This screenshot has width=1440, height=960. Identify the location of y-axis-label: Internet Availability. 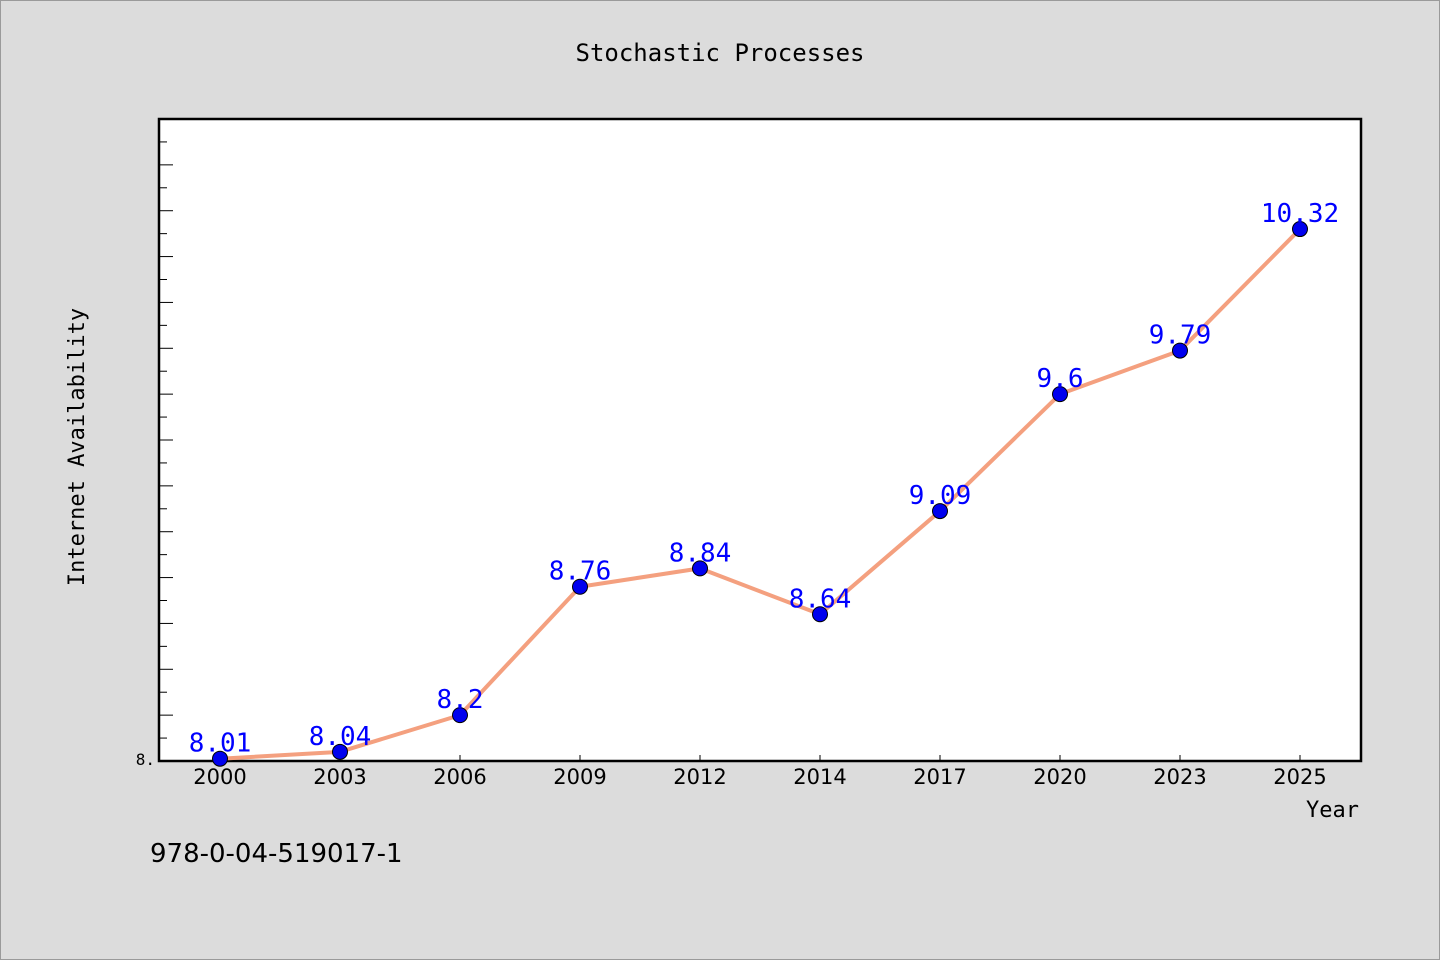
(77, 447).